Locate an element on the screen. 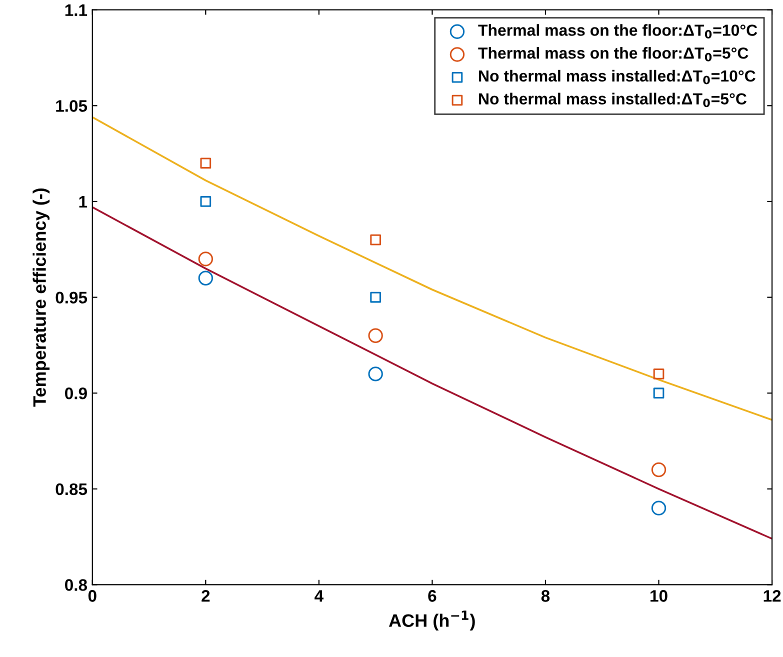 The image size is (783, 657). y-tick-label: 0.9 is located at coordinates (76, 394).